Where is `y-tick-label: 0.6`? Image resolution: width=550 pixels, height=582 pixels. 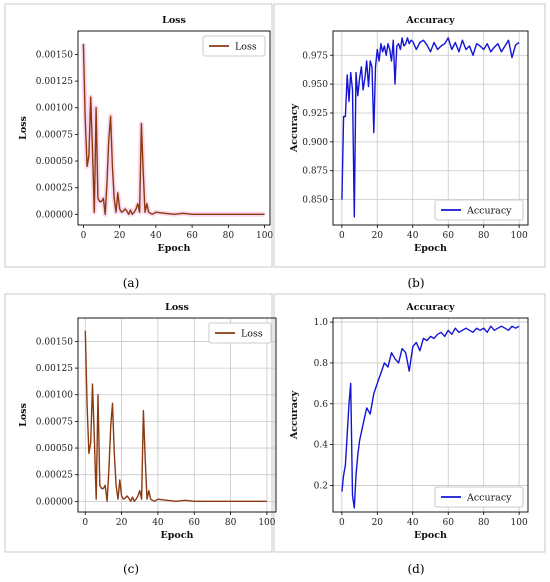
y-tick-label: 0.6 is located at coordinates (321, 405).